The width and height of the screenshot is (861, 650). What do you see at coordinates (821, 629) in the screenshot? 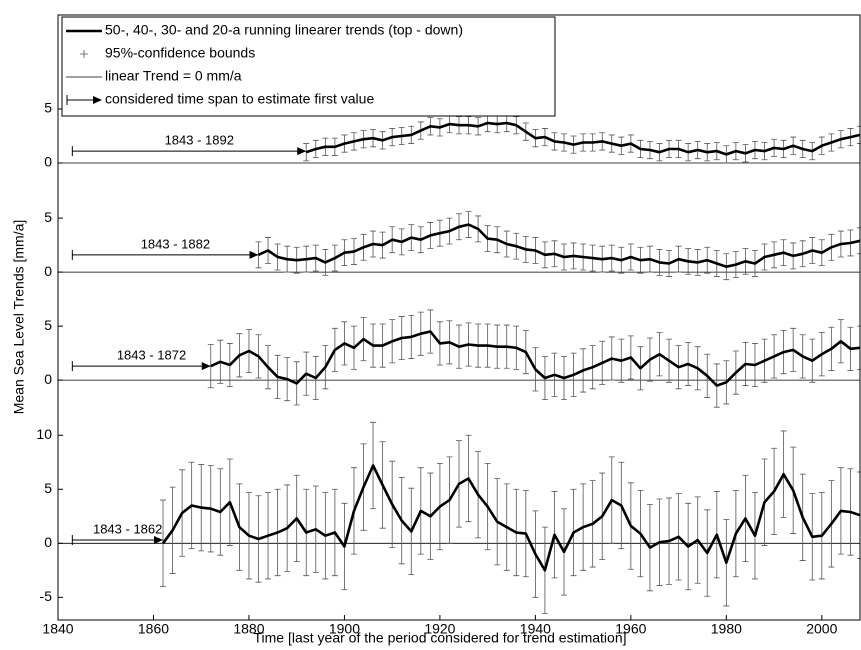
I see `x-tick-label: 2000` at bounding box center [821, 629].